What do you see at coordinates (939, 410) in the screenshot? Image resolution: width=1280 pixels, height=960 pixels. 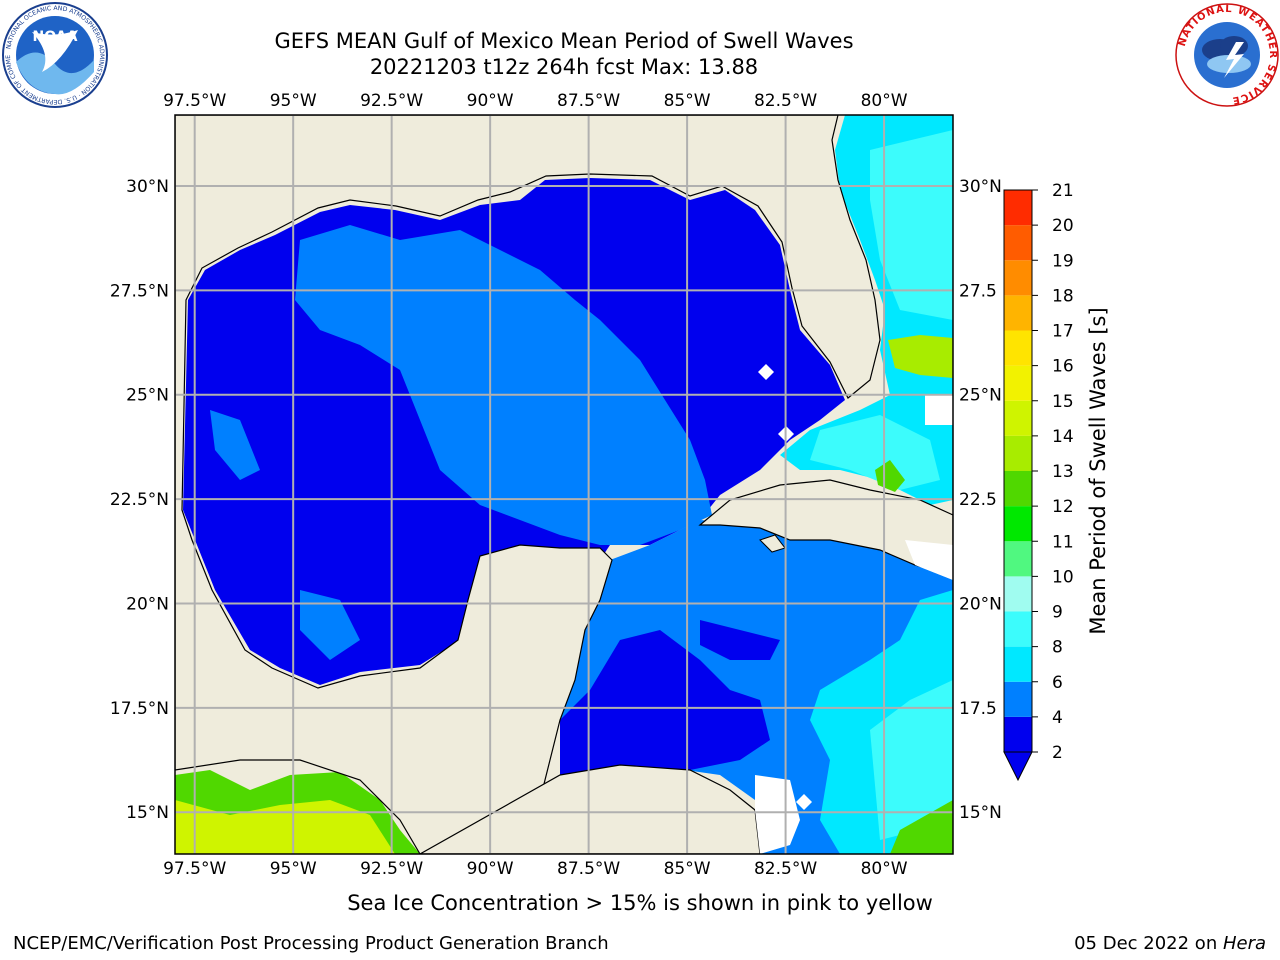 I see `missing-data-patch` at bounding box center [939, 410].